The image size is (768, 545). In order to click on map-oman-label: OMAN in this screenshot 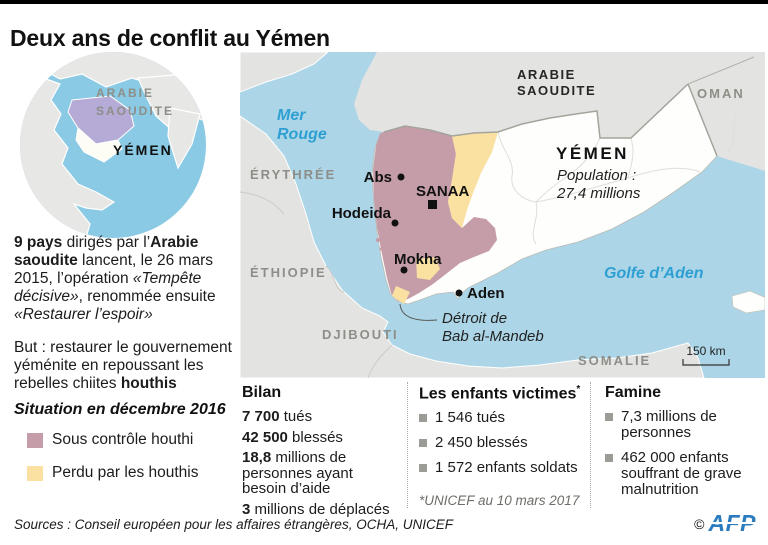, I will do `click(721, 93)`.